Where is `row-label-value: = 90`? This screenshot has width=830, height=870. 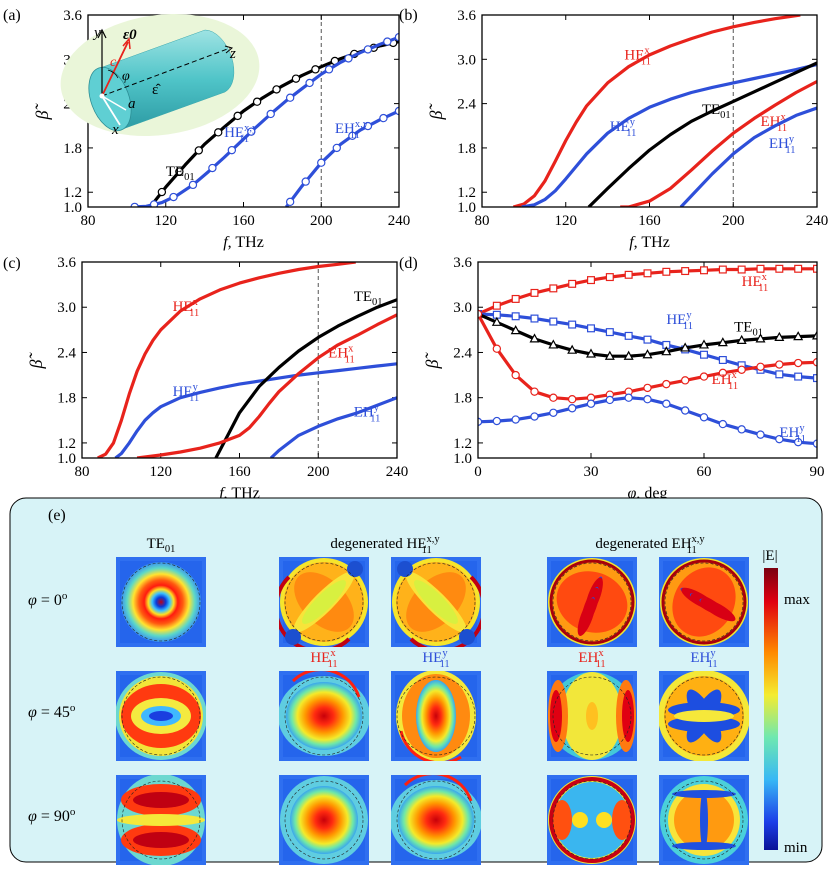
row-label-value: = 90 is located at coordinates (53, 816).